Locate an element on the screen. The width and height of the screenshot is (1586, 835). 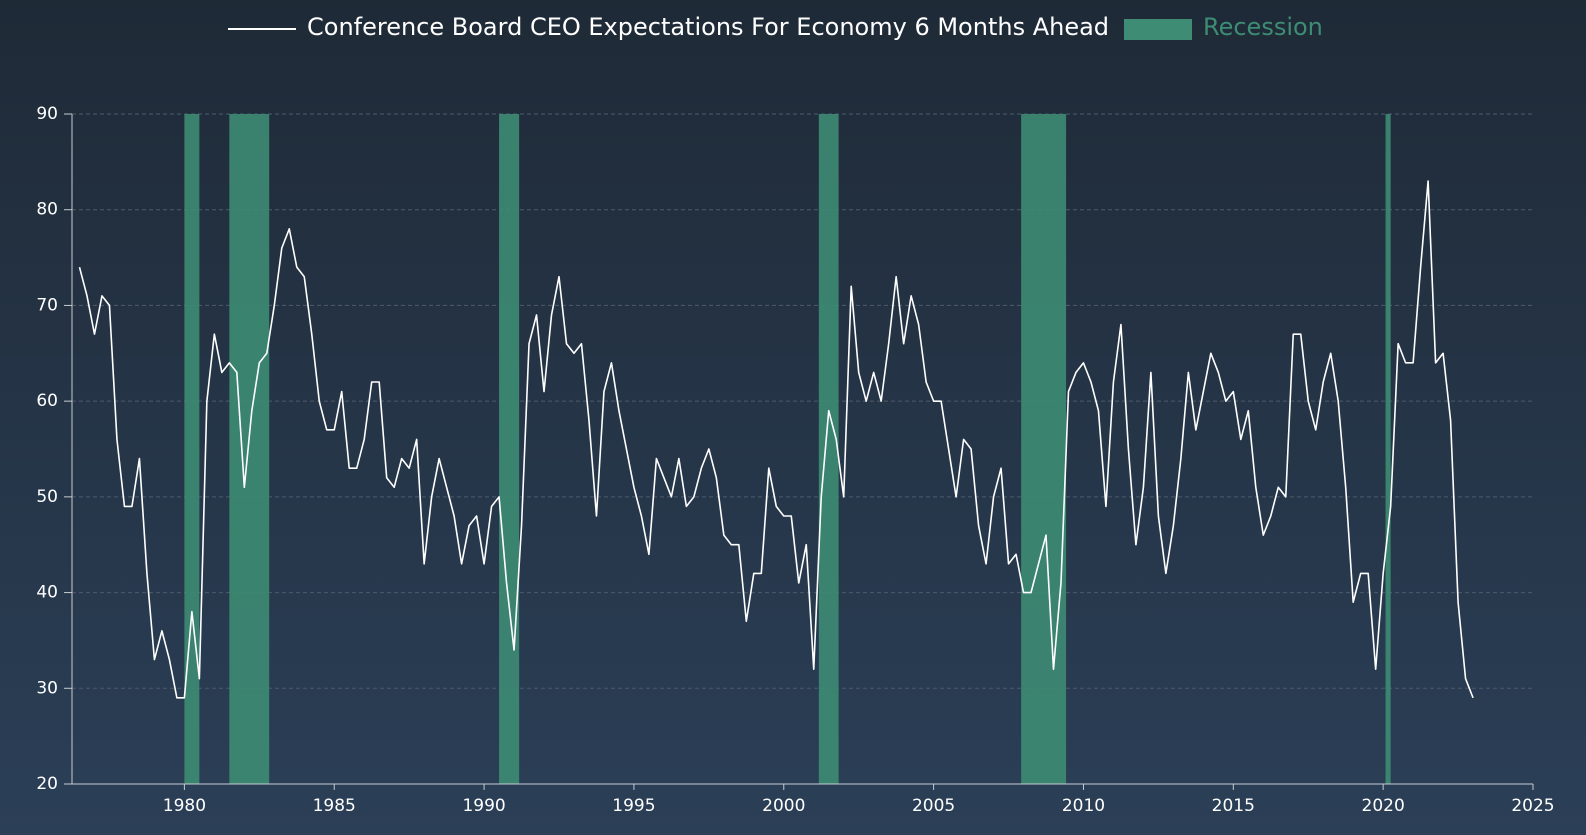
x-tick-label: 2015 is located at coordinates (1233, 806).